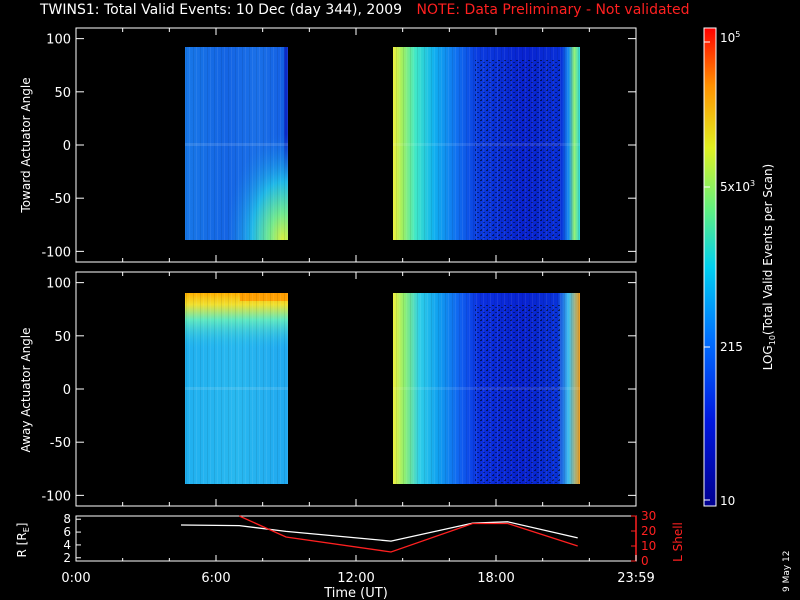 Image resolution: width=800 pixels, height=600 pixels. Describe the element at coordinates (56, 252) in the screenshot. I see `toward-ytick-label: -100` at that location.